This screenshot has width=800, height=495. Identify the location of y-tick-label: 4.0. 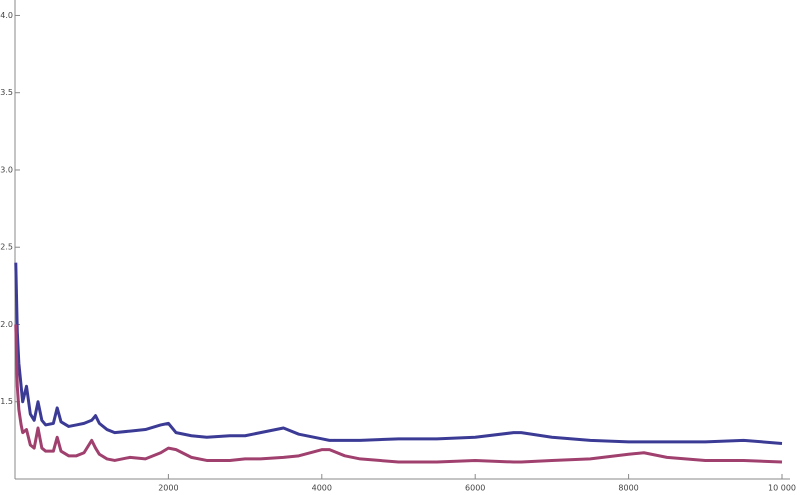
(6, 15).